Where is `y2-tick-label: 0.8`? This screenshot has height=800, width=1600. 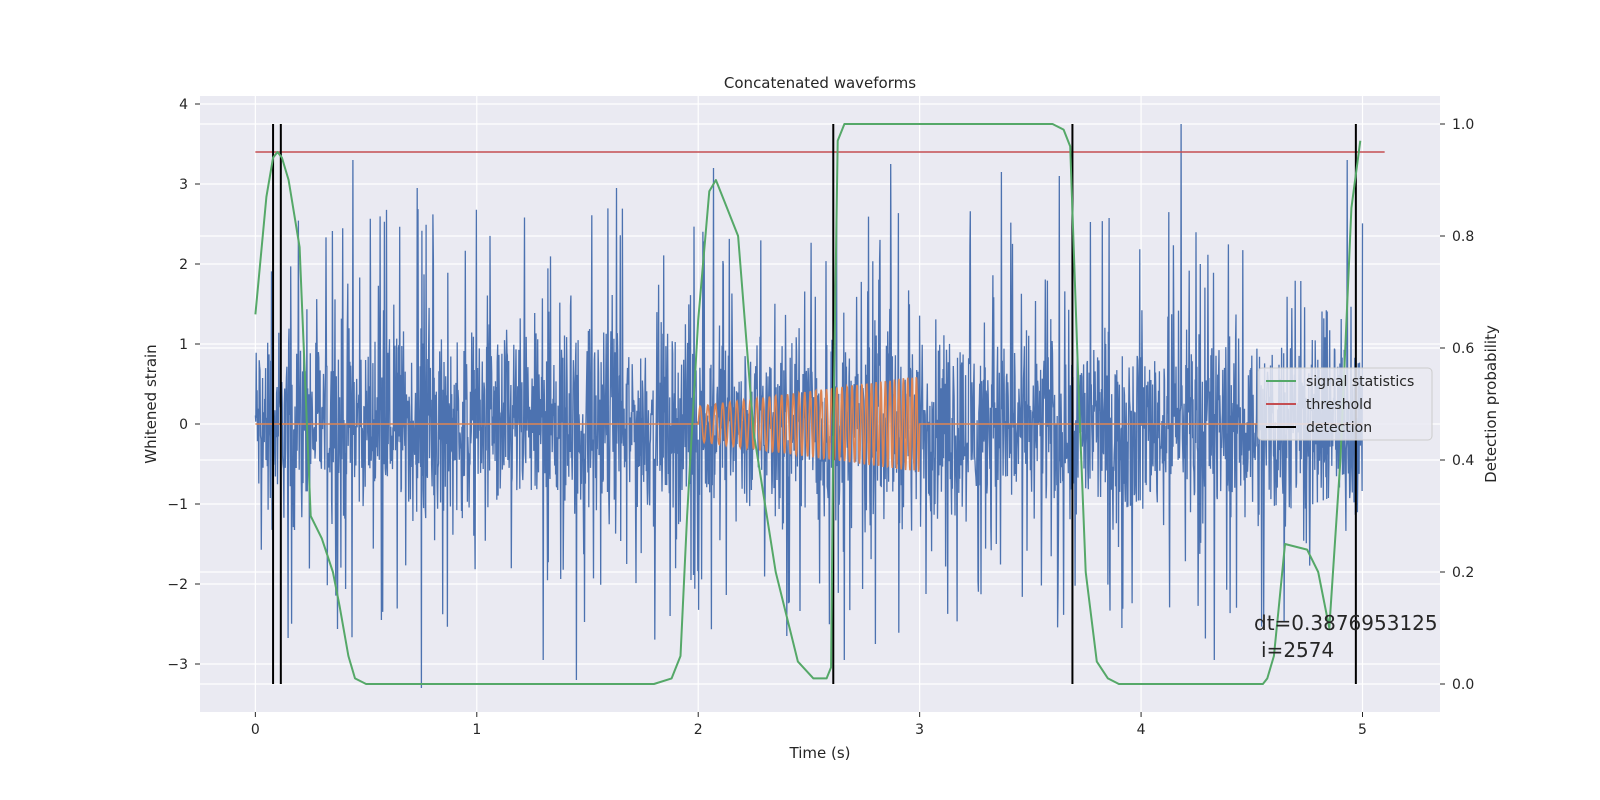 y2-tick-label: 0.8 is located at coordinates (1463, 237).